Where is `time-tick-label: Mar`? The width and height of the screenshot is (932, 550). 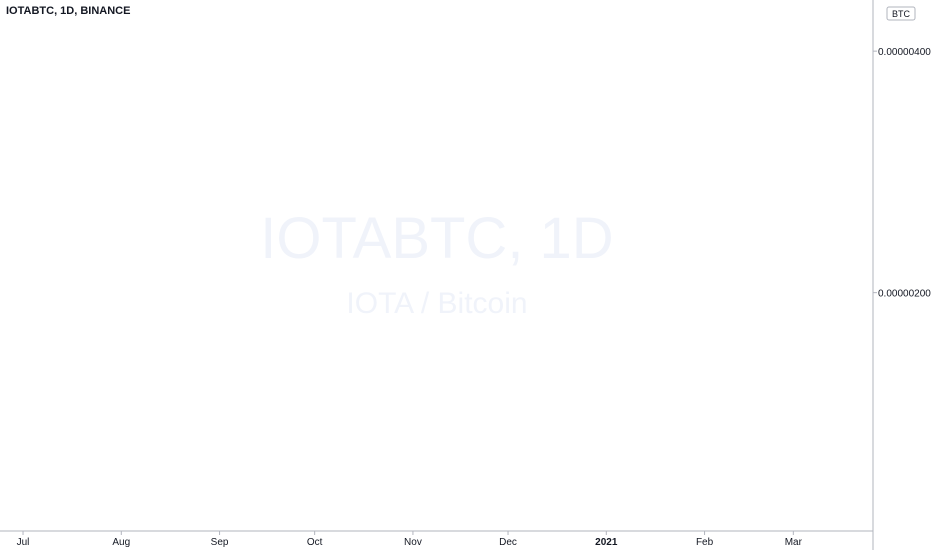
time-tick-label: Mar is located at coordinates (794, 542).